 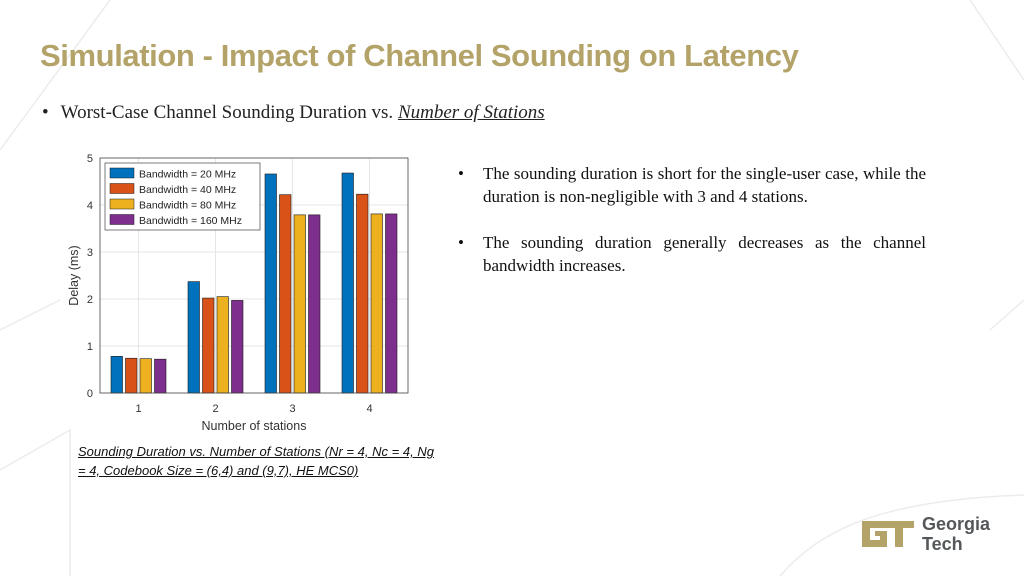 What do you see at coordinates (187, 206) in the screenshot?
I see `legend-label: Bandwidth = 80 MHz` at bounding box center [187, 206].